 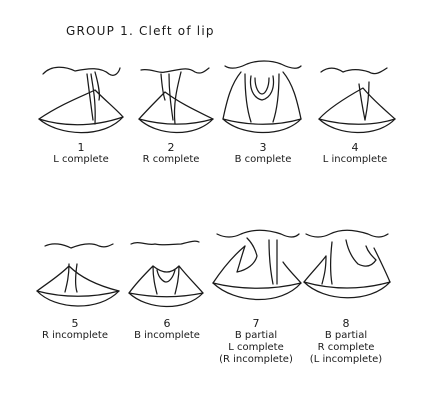 I want to click on item-label: B complete, so click(x=263, y=159).